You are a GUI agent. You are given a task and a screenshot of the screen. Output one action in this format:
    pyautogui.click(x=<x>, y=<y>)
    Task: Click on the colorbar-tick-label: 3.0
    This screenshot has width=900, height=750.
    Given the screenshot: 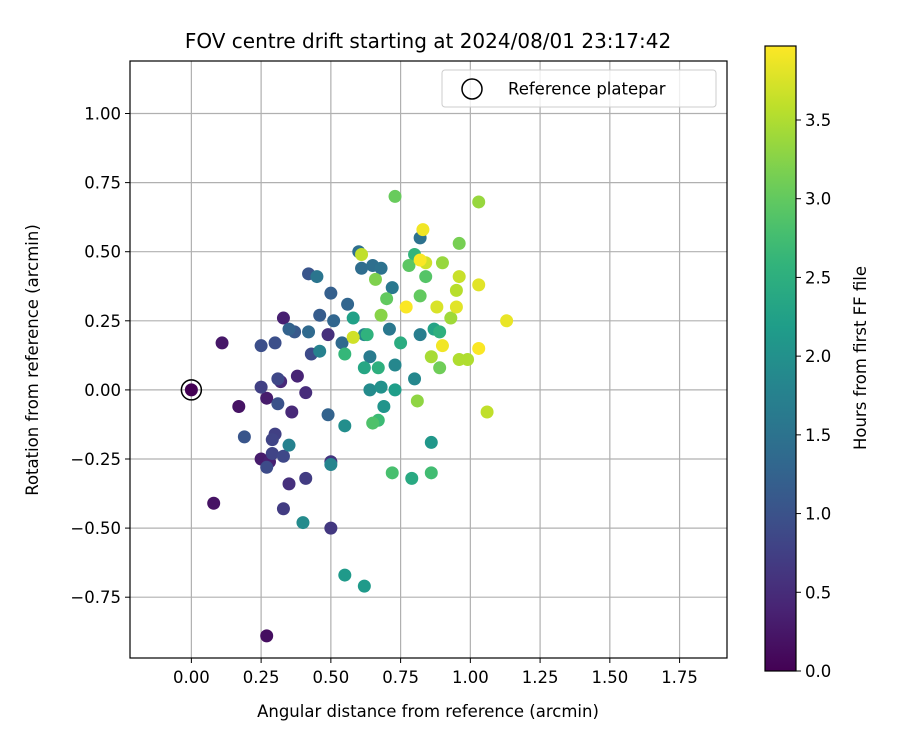 What is the action you would take?
    pyautogui.click(x=818, y=199)
    